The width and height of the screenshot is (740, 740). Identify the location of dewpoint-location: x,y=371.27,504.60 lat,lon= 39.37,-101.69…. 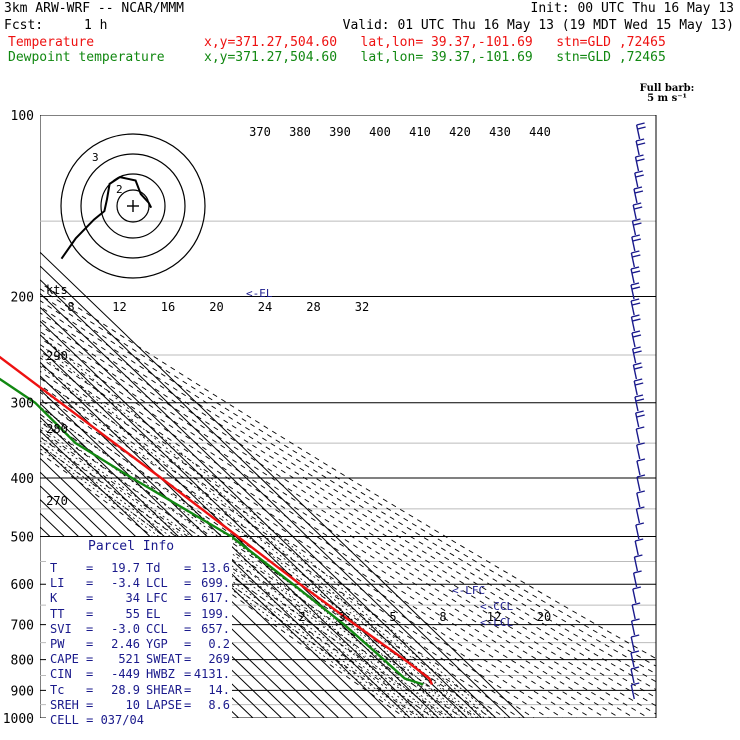
(435, 57).